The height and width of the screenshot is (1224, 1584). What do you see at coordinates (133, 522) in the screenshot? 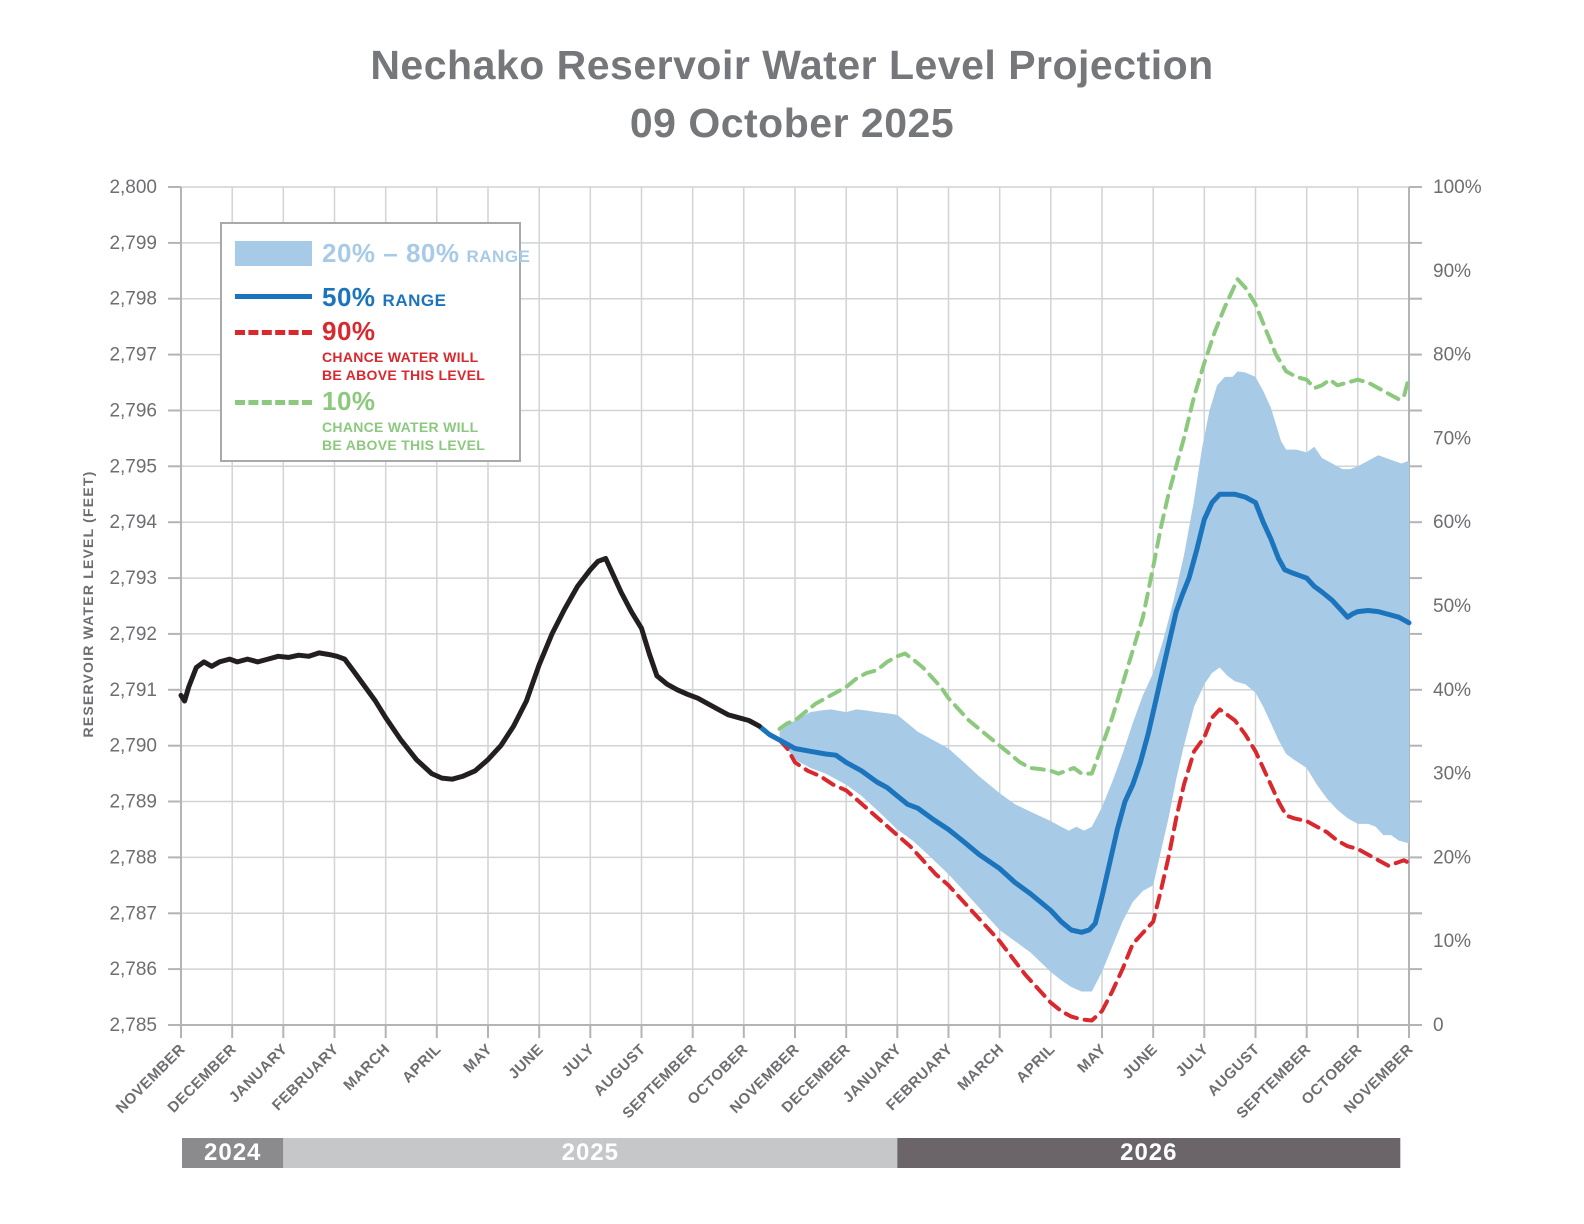
I see `y-left-tick-label: 2,794` at bounding box center [133, 522].